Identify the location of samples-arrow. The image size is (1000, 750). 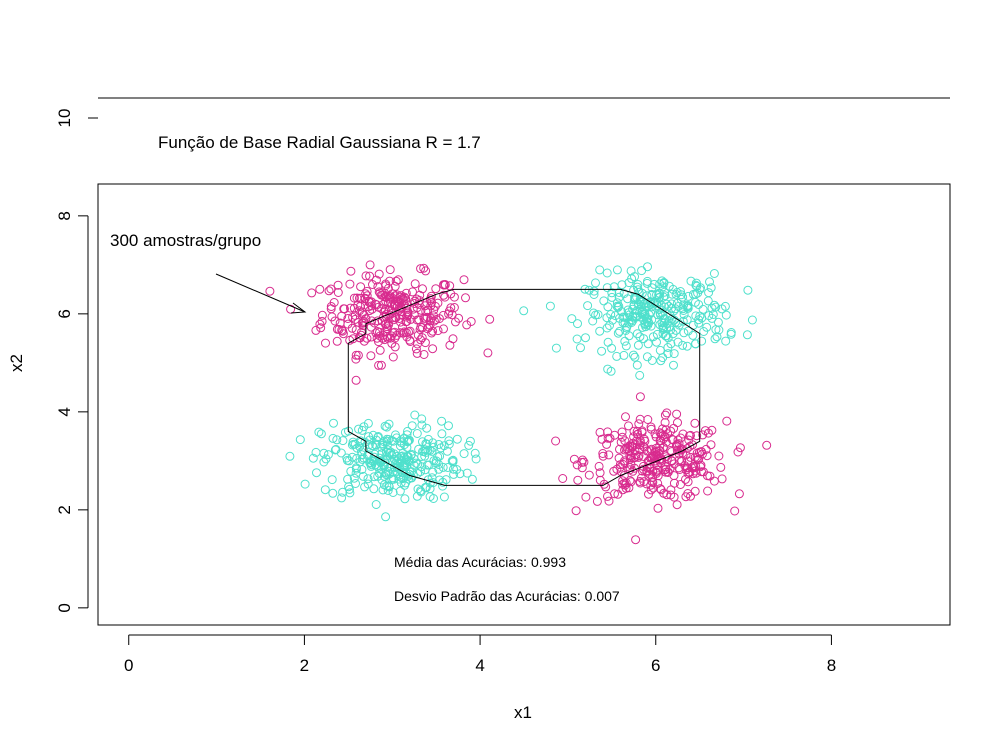
(260, 293).